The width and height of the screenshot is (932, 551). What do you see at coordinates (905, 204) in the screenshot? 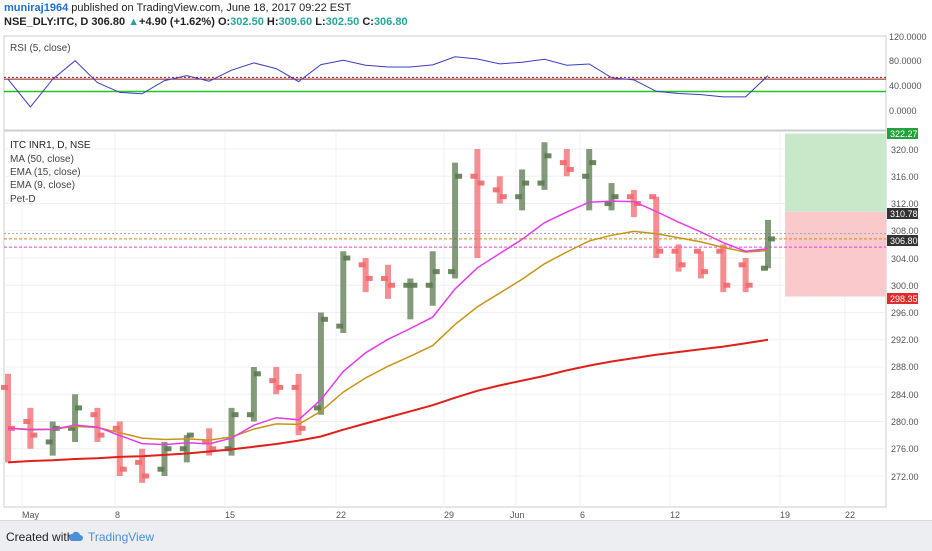
I see `price-tick: 312.00` at bounding box center [905, 204].